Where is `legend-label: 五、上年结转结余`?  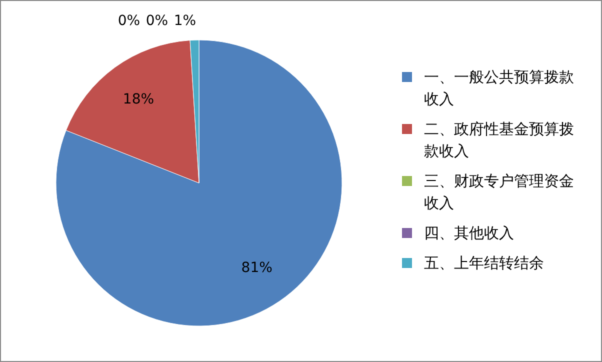
legend-label: 五、上年结转结余 is located at coordinates (484, 263).